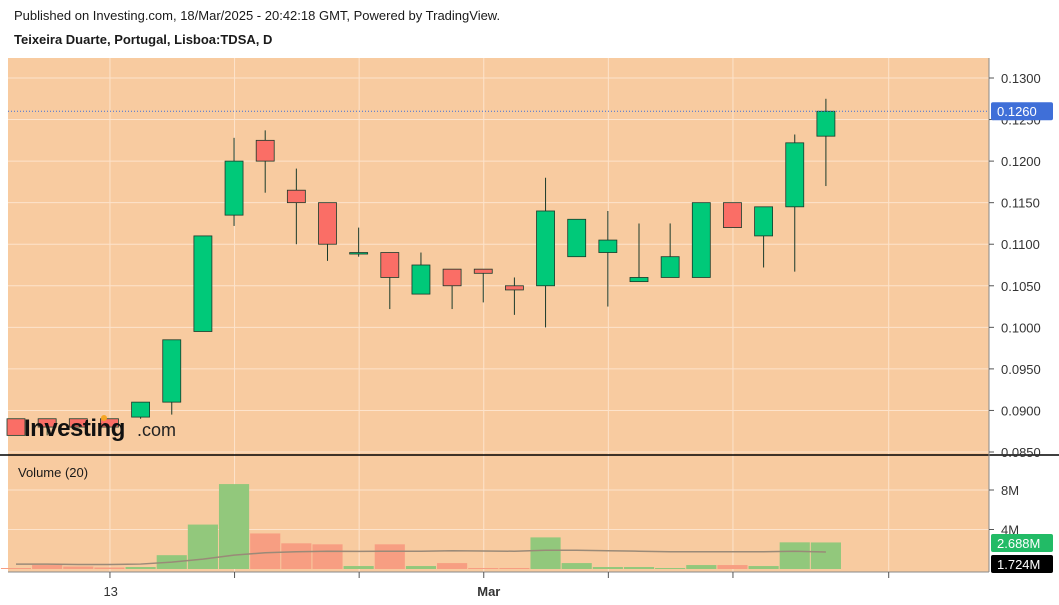 The image size is (1059, 605). I want to click on logo-suffix: .com, so click(156, 430).